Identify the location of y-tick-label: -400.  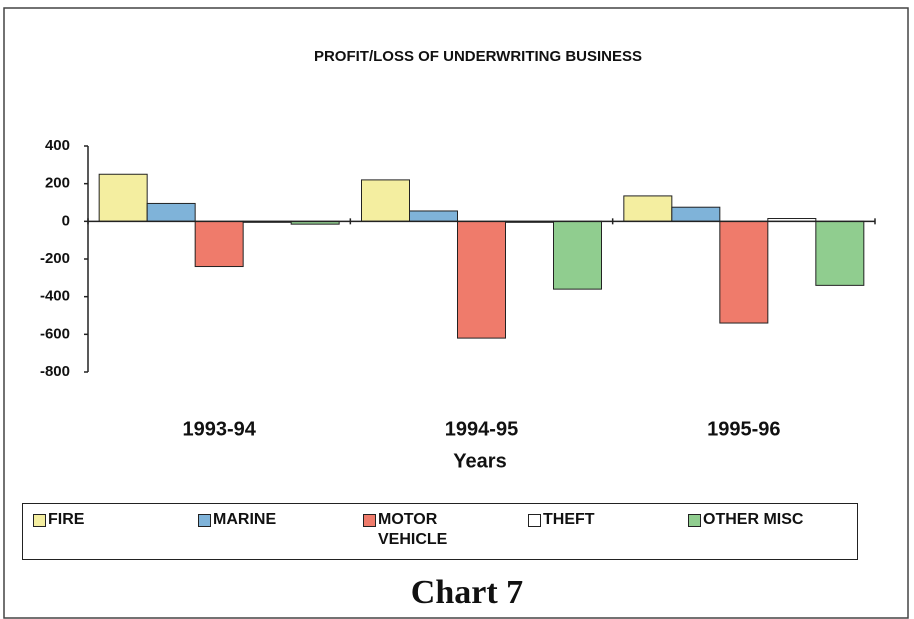
(55, 296).